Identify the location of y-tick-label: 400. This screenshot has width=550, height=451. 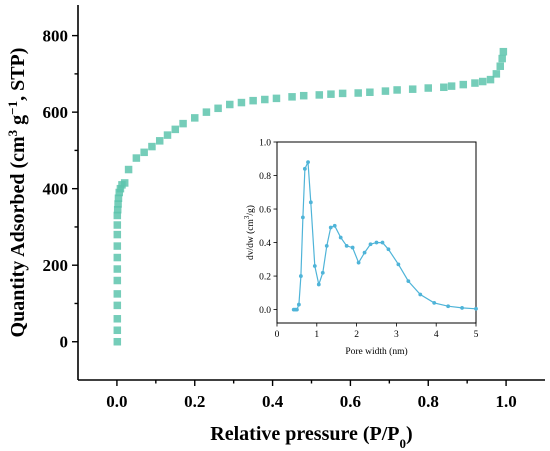
(56, 189).